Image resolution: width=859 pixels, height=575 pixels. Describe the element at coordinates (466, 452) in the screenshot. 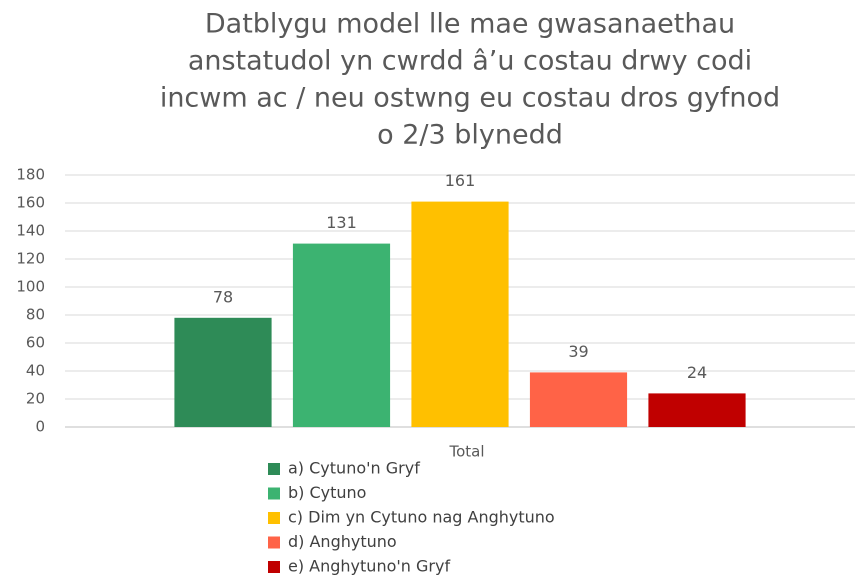

I see `x-tick-label: Total` at that location.